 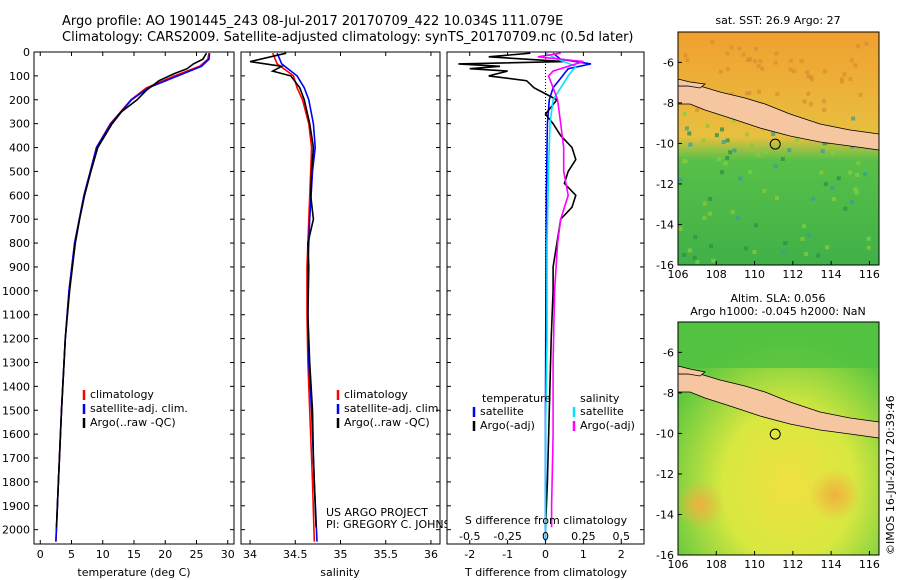 What do you see at coordinates (103, 554) in the screenshot?
I see `x-tick-label: 10` at bounding box center [103, 554].